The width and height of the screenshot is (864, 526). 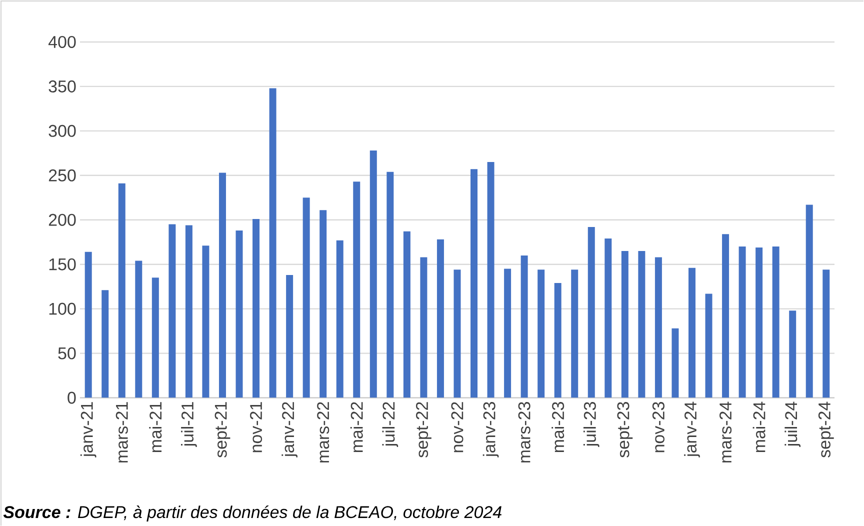 What do you see at coordinates (726, 432) in the screenshot?
I see `x-tick-label: mars-24` at bounding box center [726, 432].